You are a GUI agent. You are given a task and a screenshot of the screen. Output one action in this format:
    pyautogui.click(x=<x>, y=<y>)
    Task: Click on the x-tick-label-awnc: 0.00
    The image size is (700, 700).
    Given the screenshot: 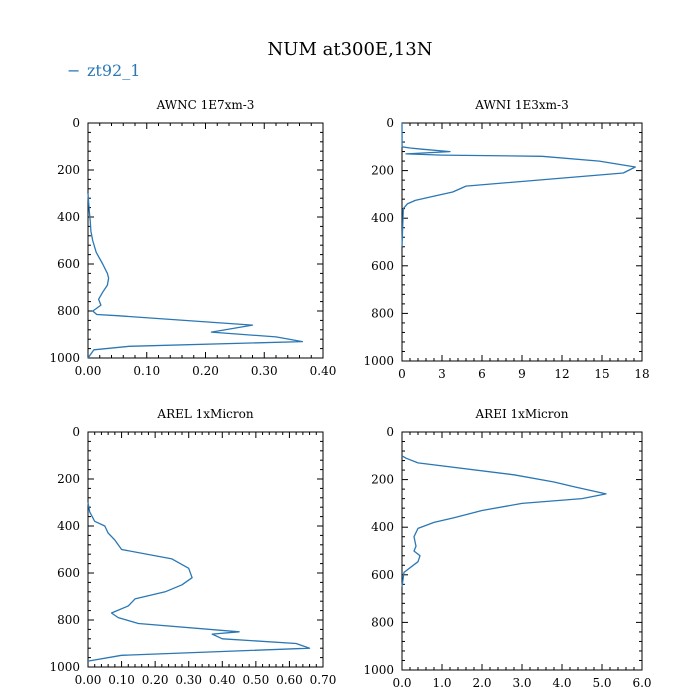 What is the action you would take?
    pyautogui.click(x=88, y=371)
    